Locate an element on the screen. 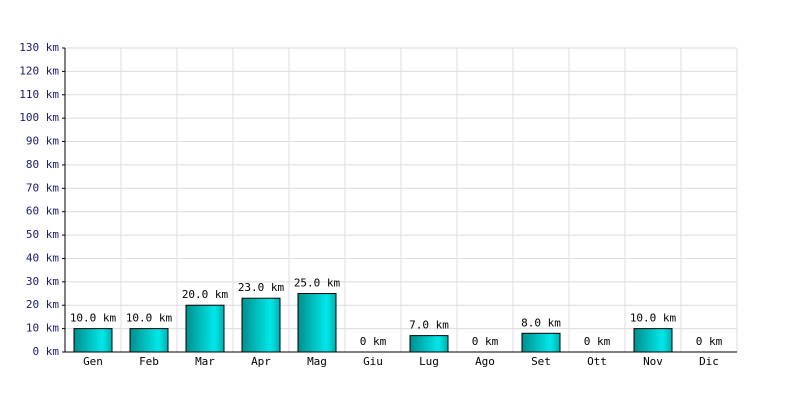 The height and width of the screenshot is (400, 800). y-tick-label: 100 km is located at coordinates (39, 117).